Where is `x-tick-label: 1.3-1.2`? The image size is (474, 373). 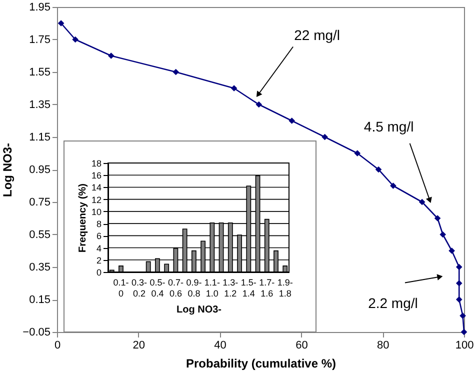 x-tick-label: 1.3-1.2 is located at coordinates (230, 288).